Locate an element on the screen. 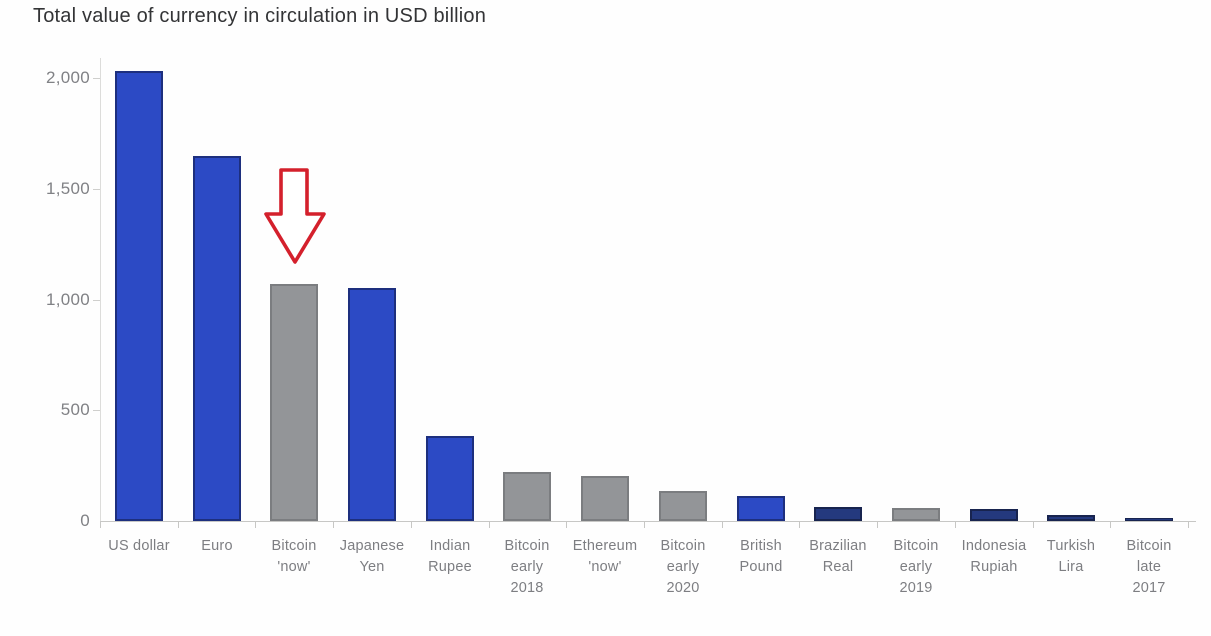  x-axis-label-line: Turkish is located at coordinates (1071, 546).